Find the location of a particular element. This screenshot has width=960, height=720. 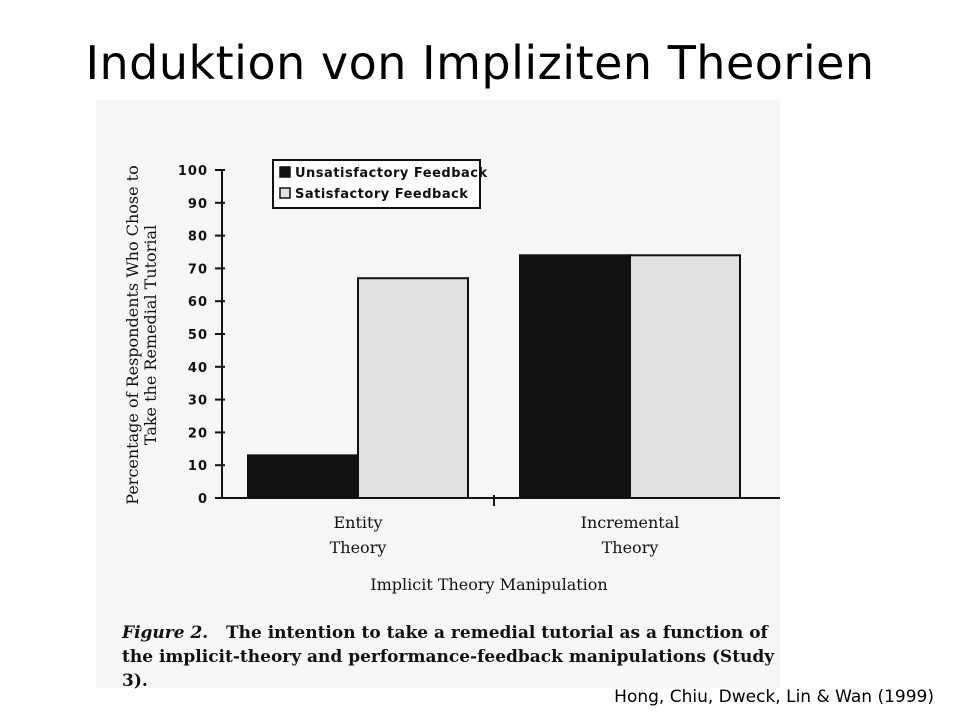

y-tick-label: 90 is located at coordinates (198, 204).